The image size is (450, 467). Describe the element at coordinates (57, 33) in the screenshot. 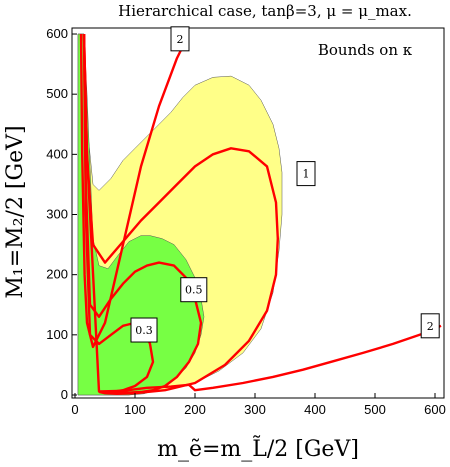

I see `y-tick-label: 600` at that location.